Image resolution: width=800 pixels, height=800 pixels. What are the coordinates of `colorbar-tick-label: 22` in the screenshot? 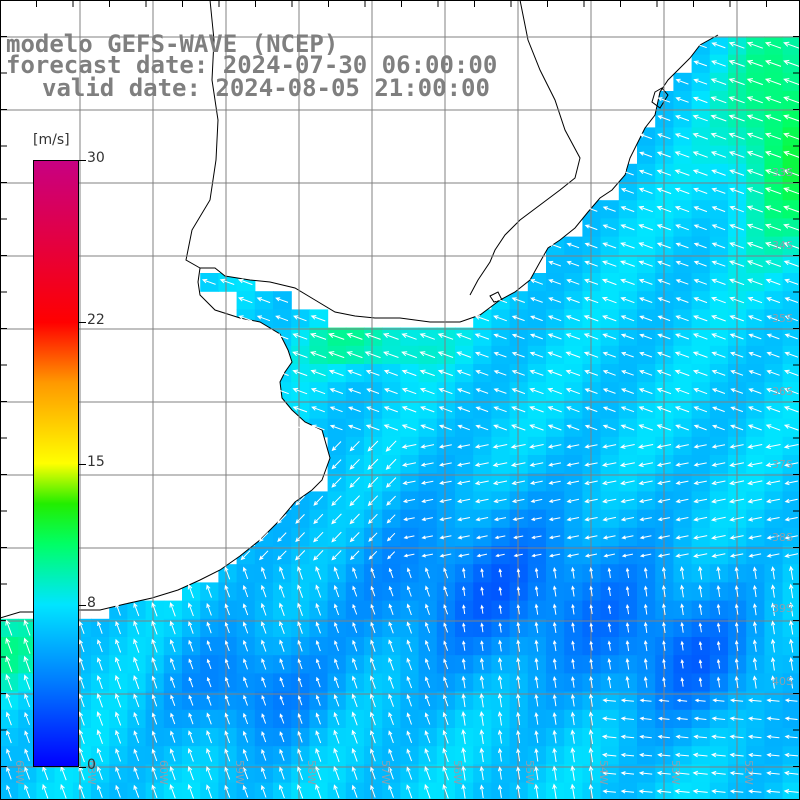 It's located at (96, 319).